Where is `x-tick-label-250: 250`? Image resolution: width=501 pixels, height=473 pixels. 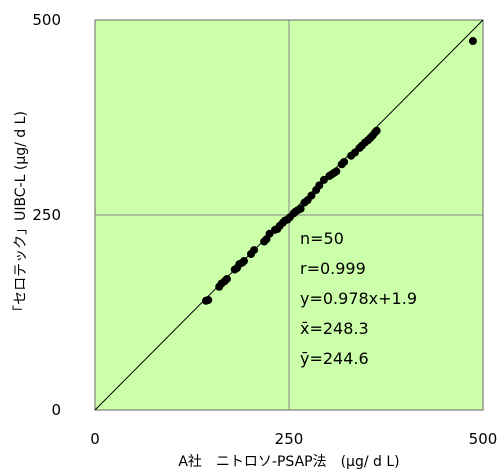
x-tick-label-250: 250 is located at coordinates (289, 439).